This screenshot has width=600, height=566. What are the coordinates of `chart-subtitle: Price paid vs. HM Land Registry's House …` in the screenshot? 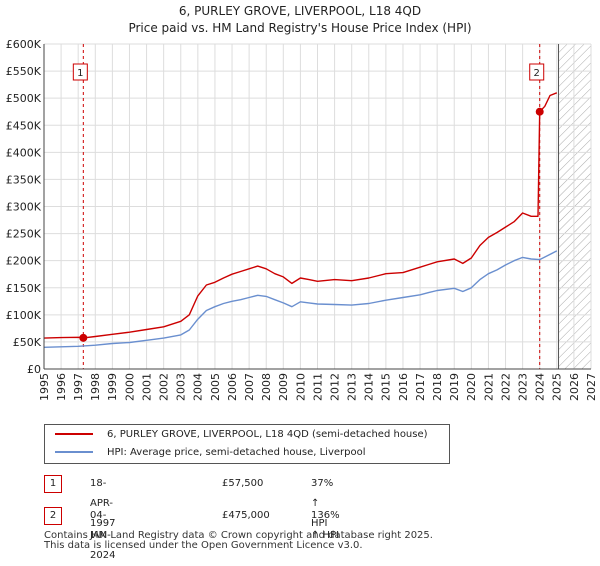 It's located at (300, 28).